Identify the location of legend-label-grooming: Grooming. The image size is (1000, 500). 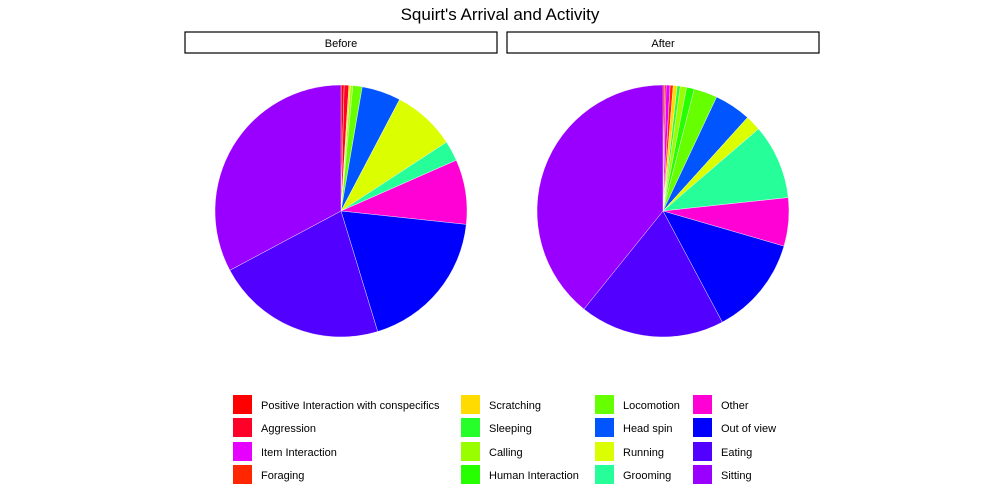
(647, 476).